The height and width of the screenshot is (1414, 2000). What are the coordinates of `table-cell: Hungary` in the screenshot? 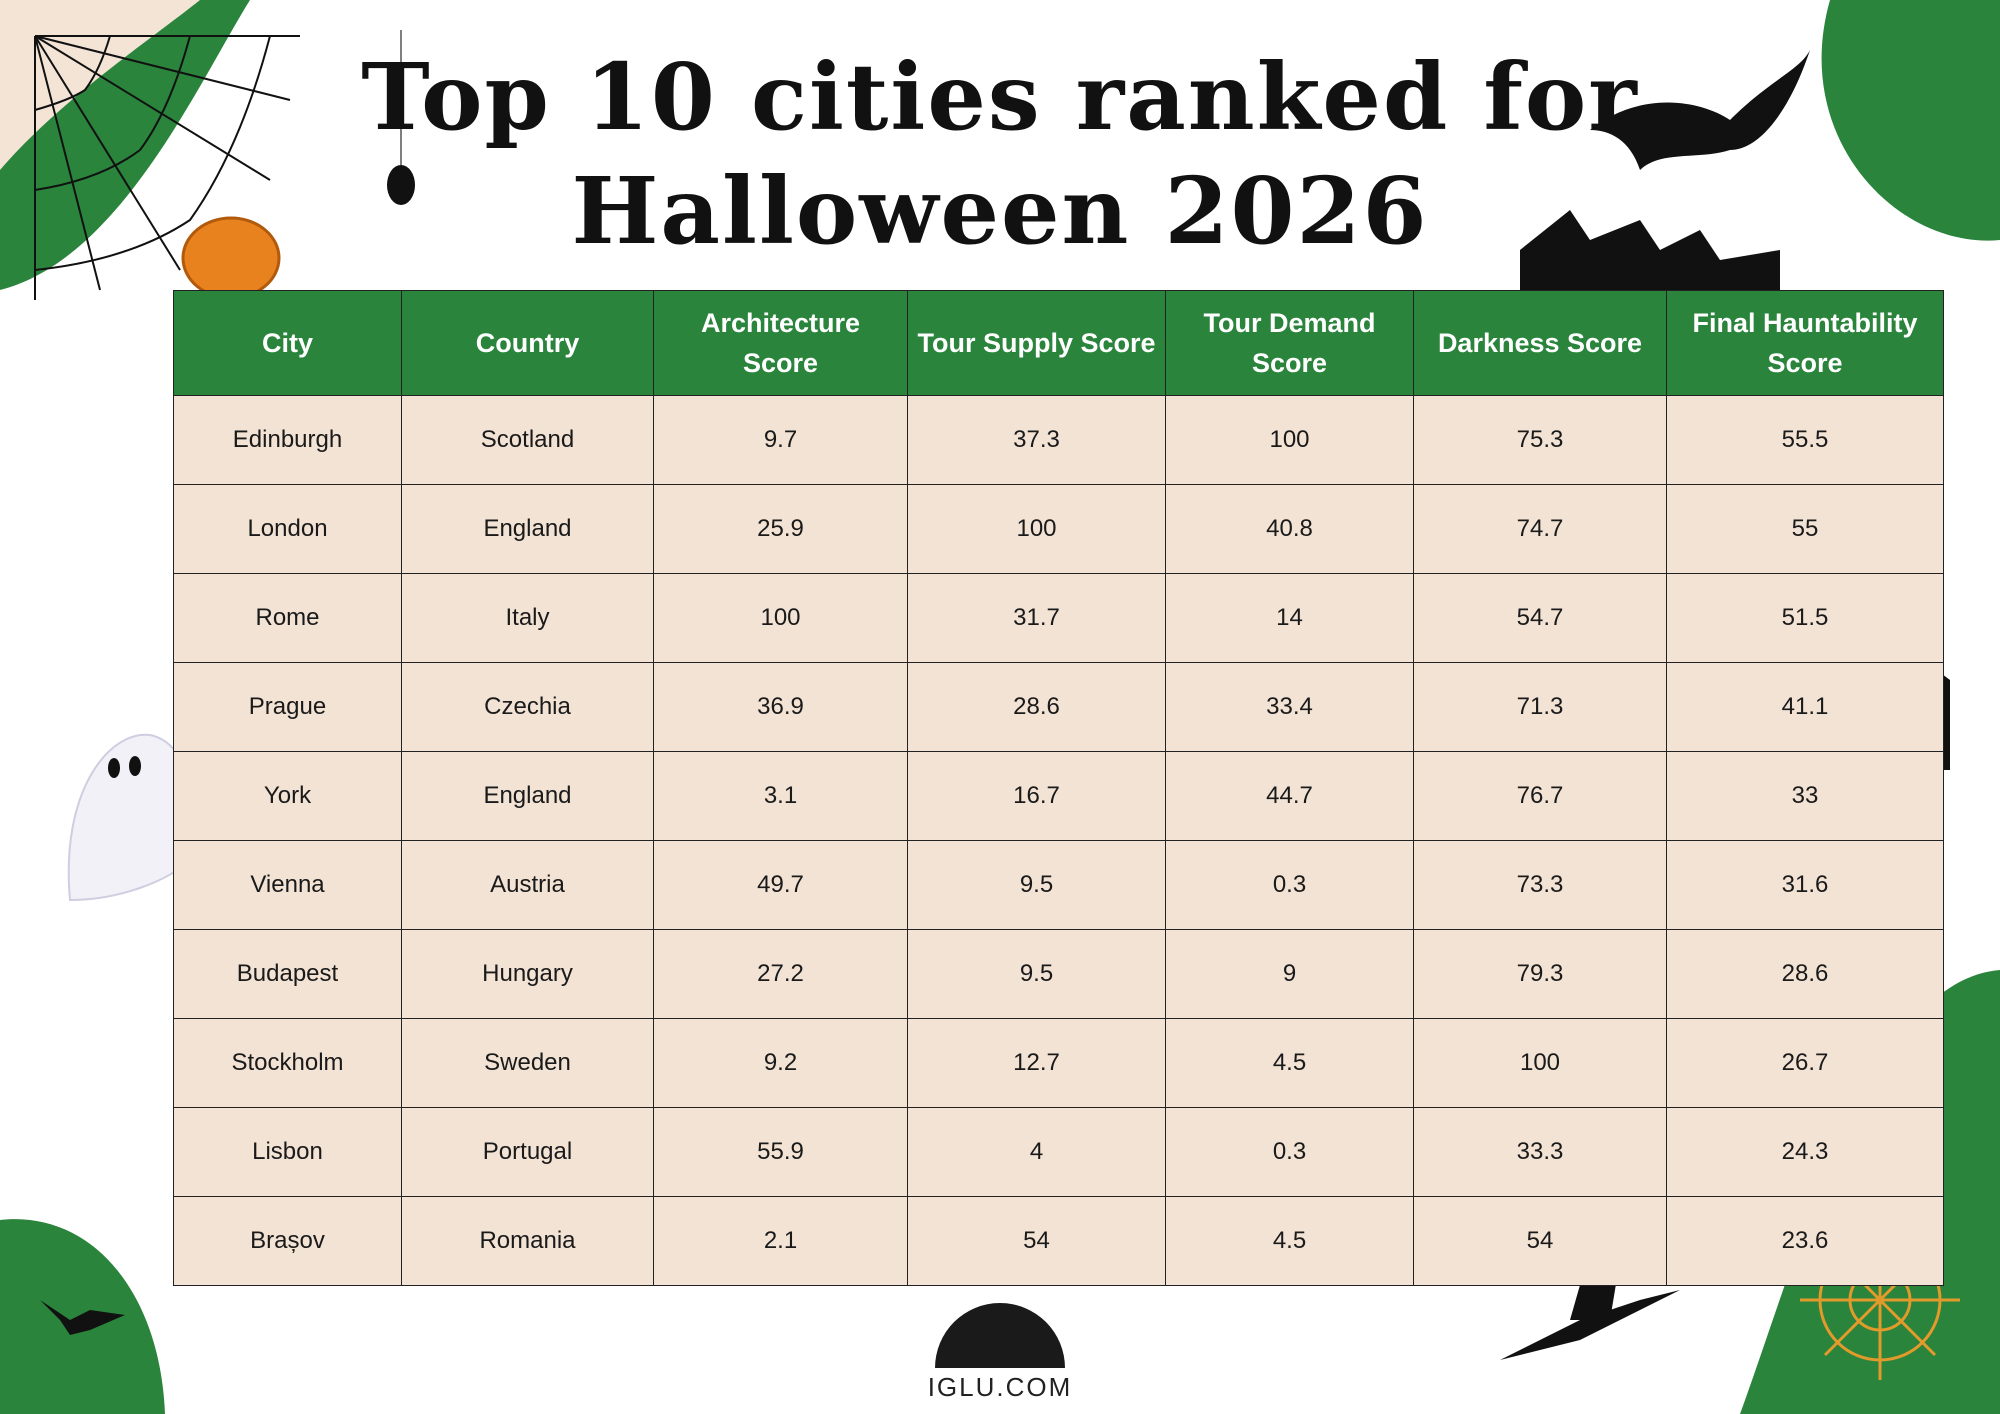 It's located at (527, 974).